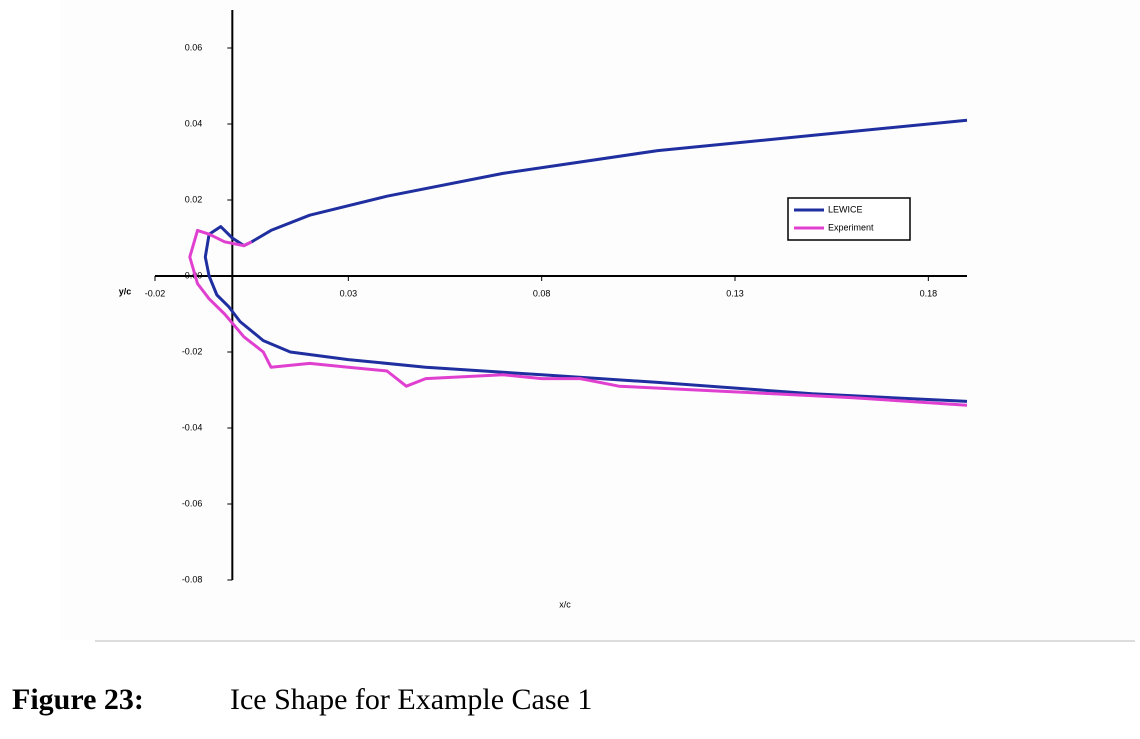 The width and height of the screenshot is (1140, 739). What do you see at coordinates (78, 699) in the screenshot?
I see `caption-label: Figure 23:` at bounding box center [78, 699].